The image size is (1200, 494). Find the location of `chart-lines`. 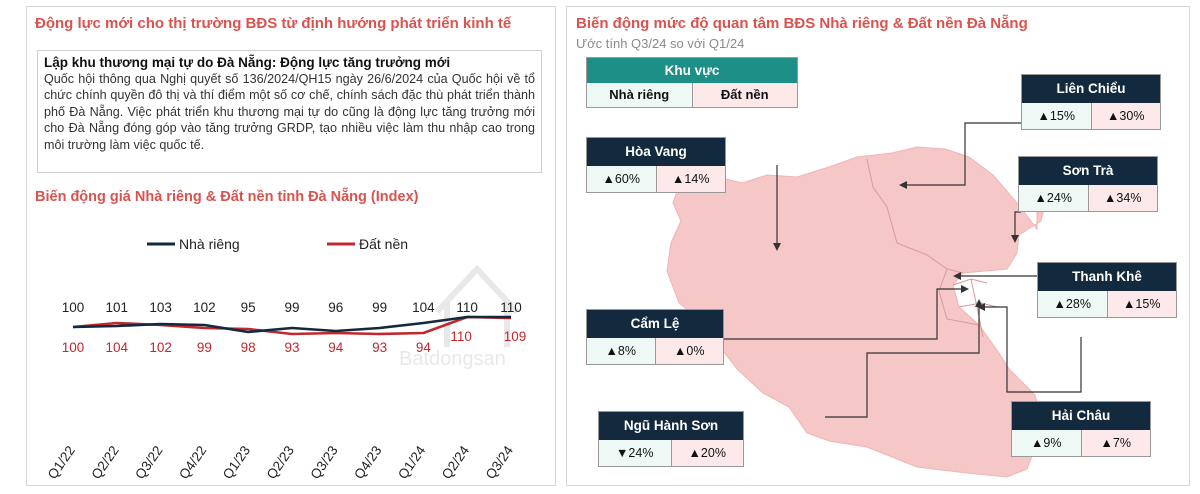

chart-lines is located at coordinates (292, 325).